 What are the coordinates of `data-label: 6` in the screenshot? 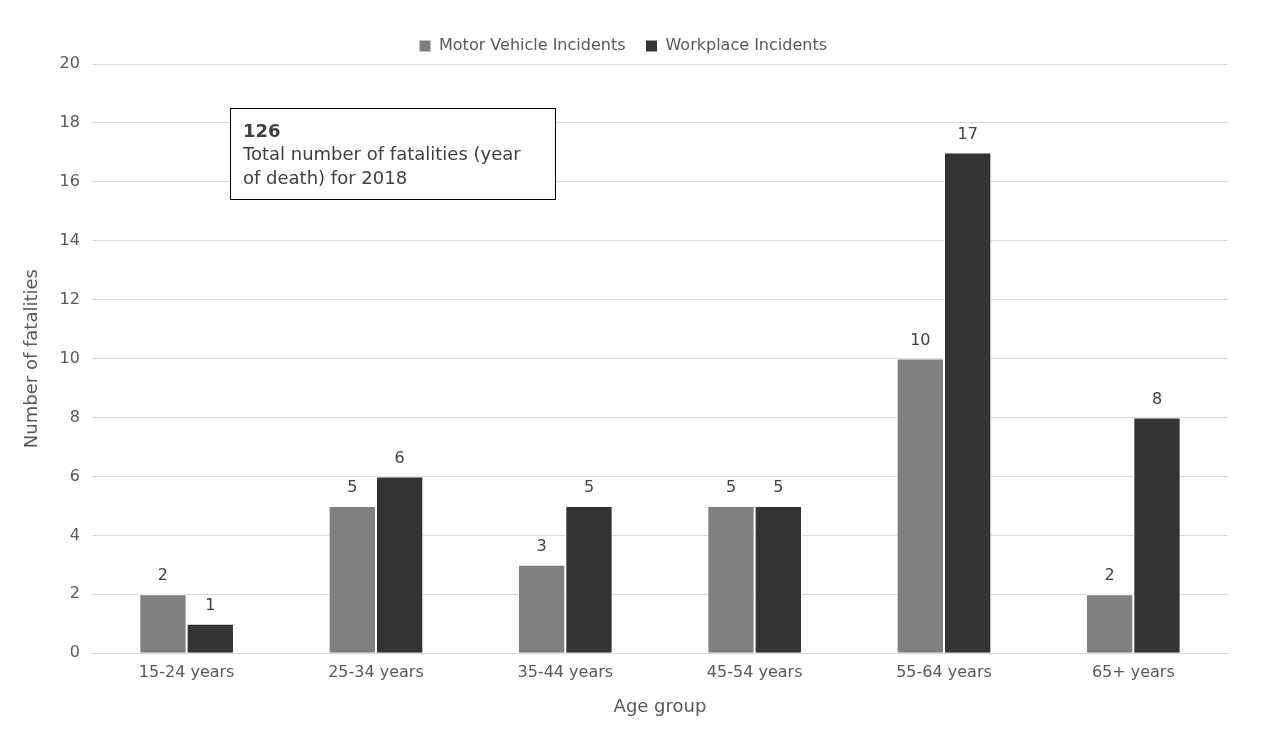 It's located at (399, 457).